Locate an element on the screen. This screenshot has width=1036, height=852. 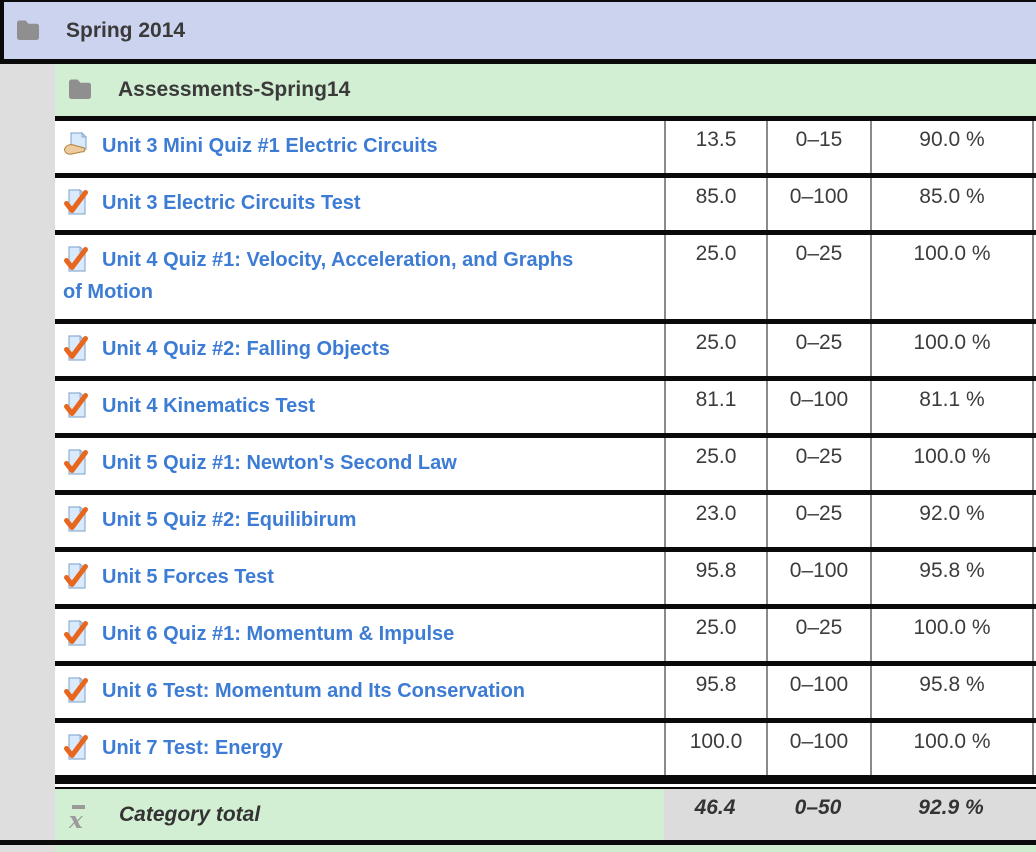
grade-item-row: Unit 5 Forces Test 95.8 0–100 95.8 % is located at coordinates (545, 580).